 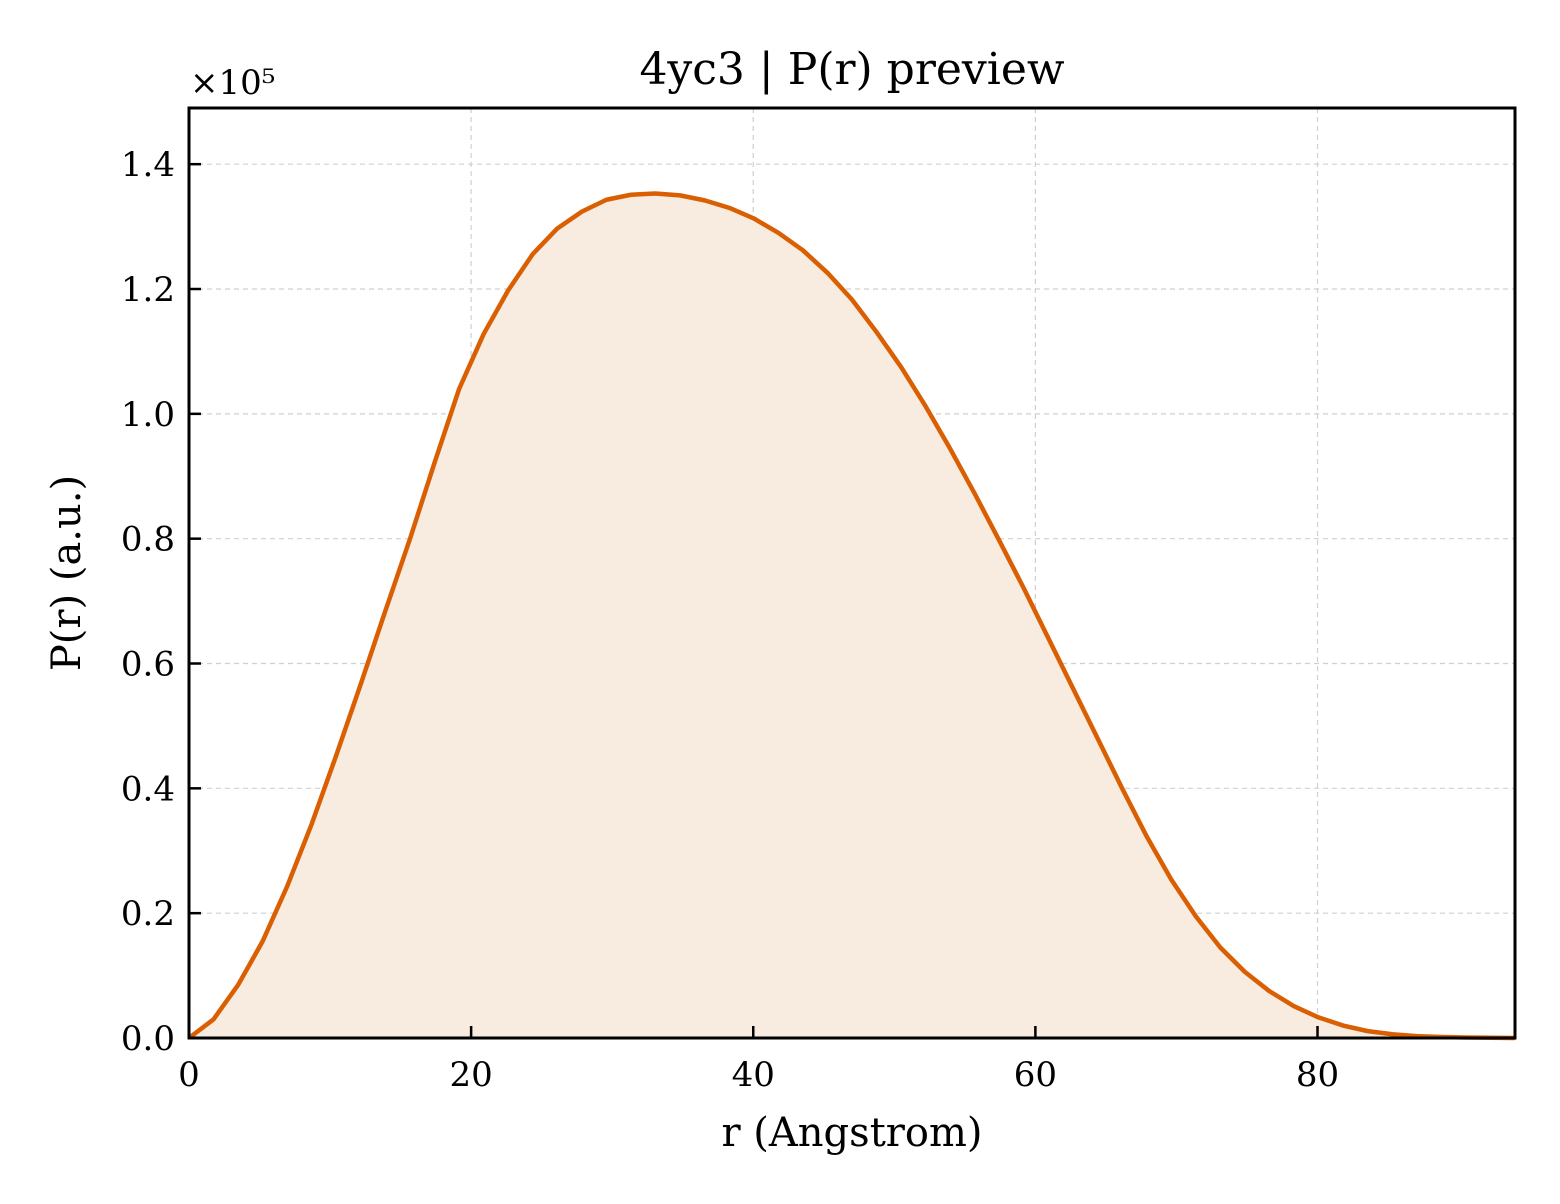 What do you see at coordinates (470, 1075) in the screenshot?
I see `x-tick-label: 20` at bounding box center [470, 1075].